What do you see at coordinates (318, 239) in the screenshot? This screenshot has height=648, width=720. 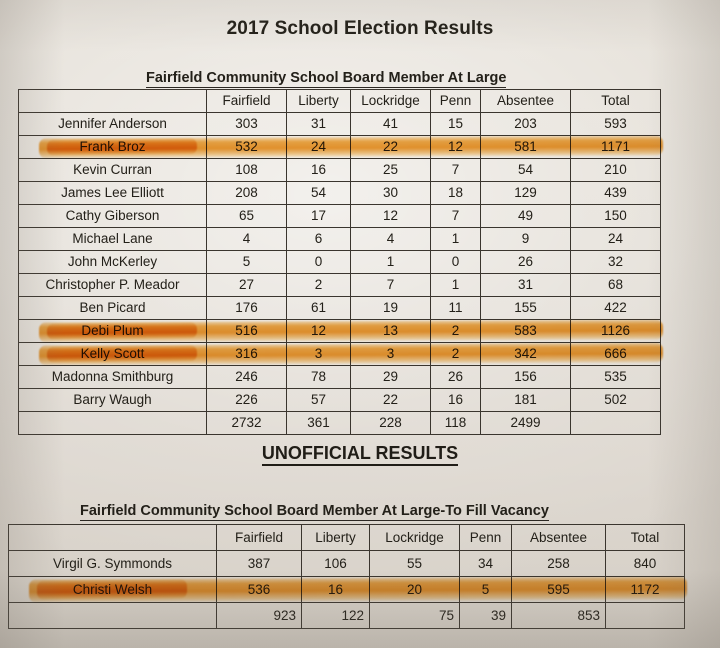 I see `votes-liberty: 6` at bounding box center [318, 239].